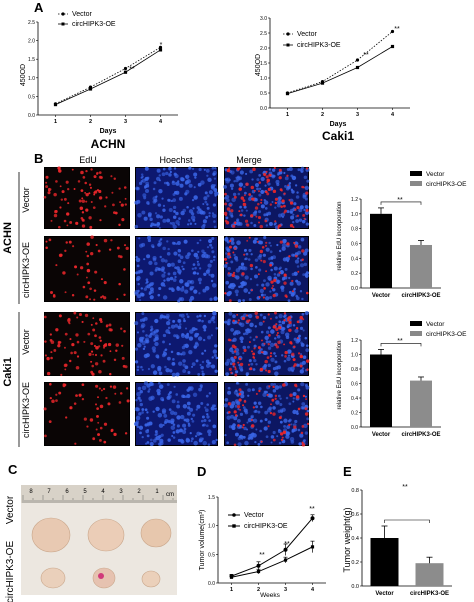 The width and height of the screenshot is (474, 602). I want to click on y-tick-label: 1.0, so click(354, 215).